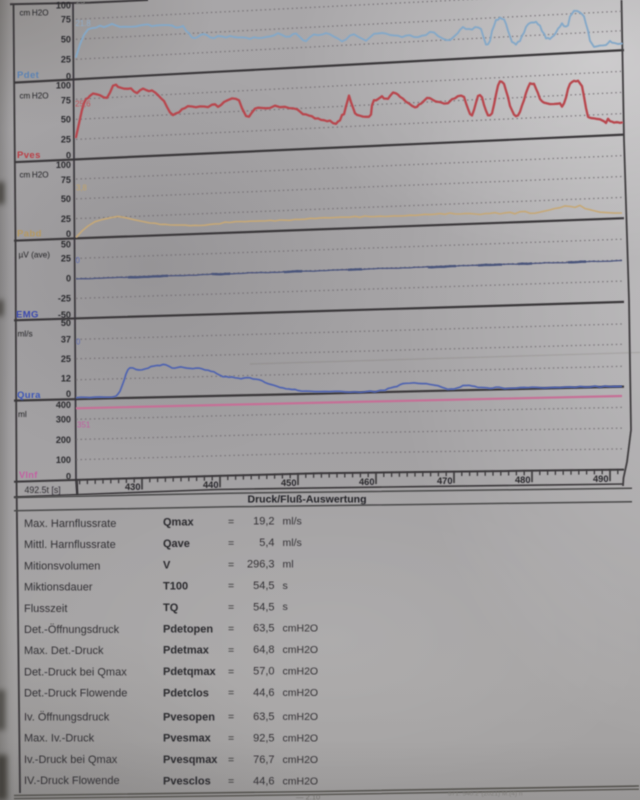 The image size is (640, 800). Describe the element at coordinates (72, 630) in the screenshot. I see `svg-text: Det.-Öffnungsdruck` at that location.